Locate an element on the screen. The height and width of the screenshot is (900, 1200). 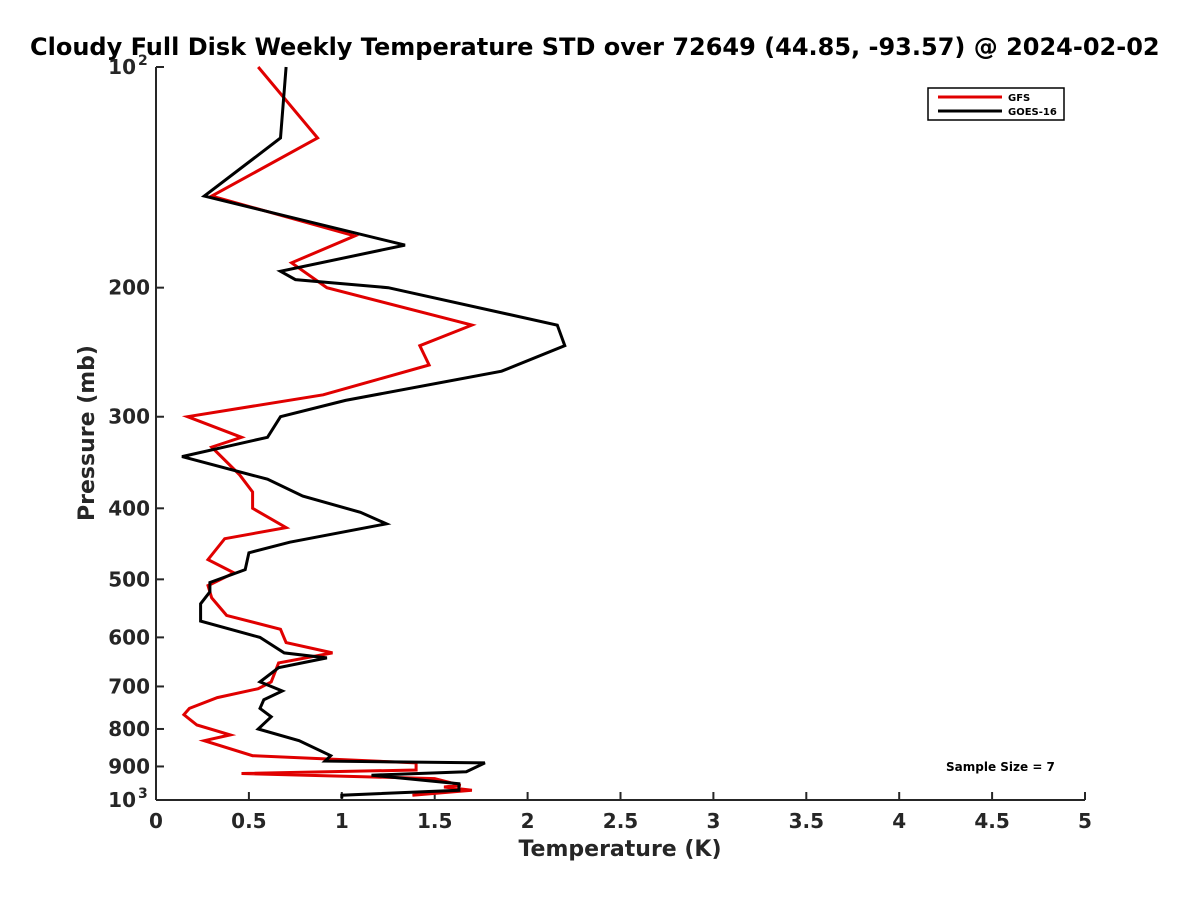
y-tick-label: 500 is located at coordinates (129, 579).